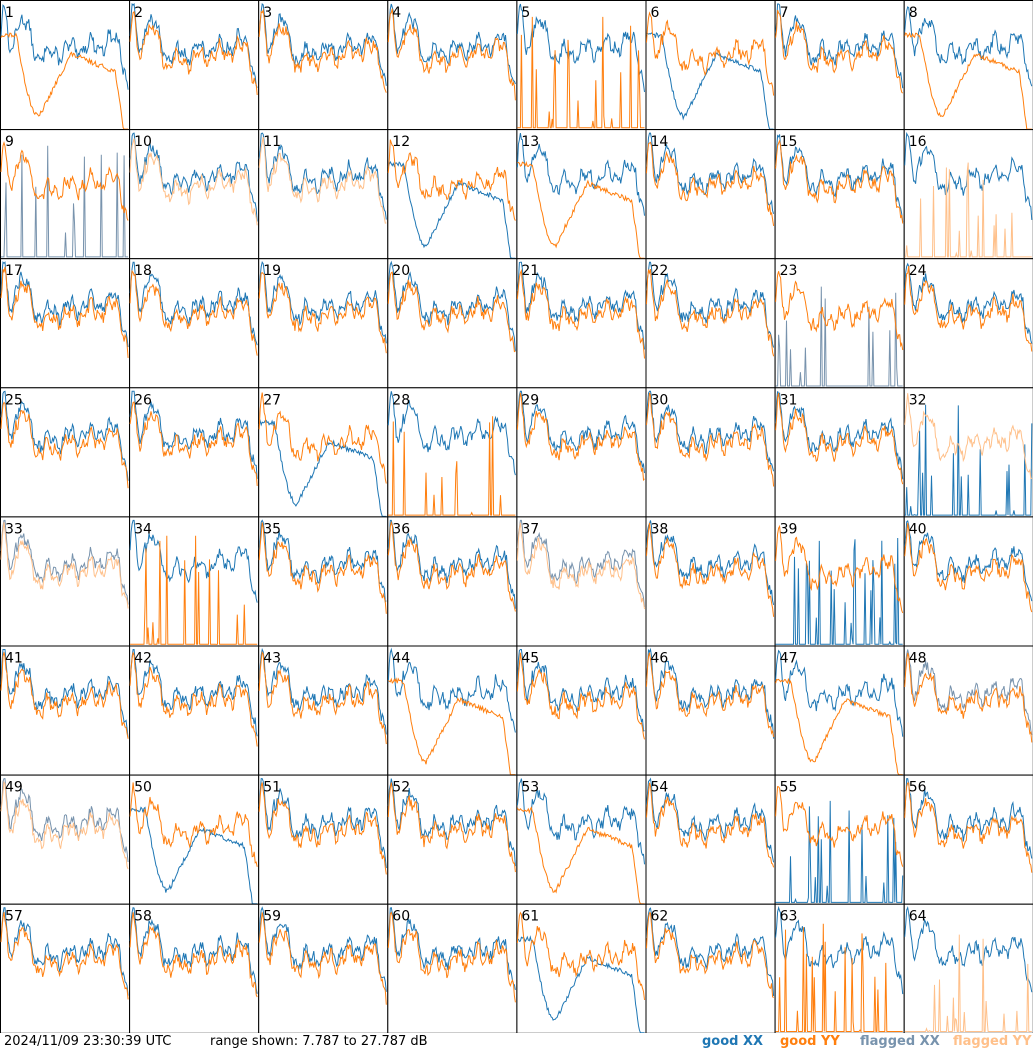 The width and height of the screenshot is (1033, 1053). Describe the element at coordinates (839, 581) in the screenshot. I see `panel-39: 39` at that location.